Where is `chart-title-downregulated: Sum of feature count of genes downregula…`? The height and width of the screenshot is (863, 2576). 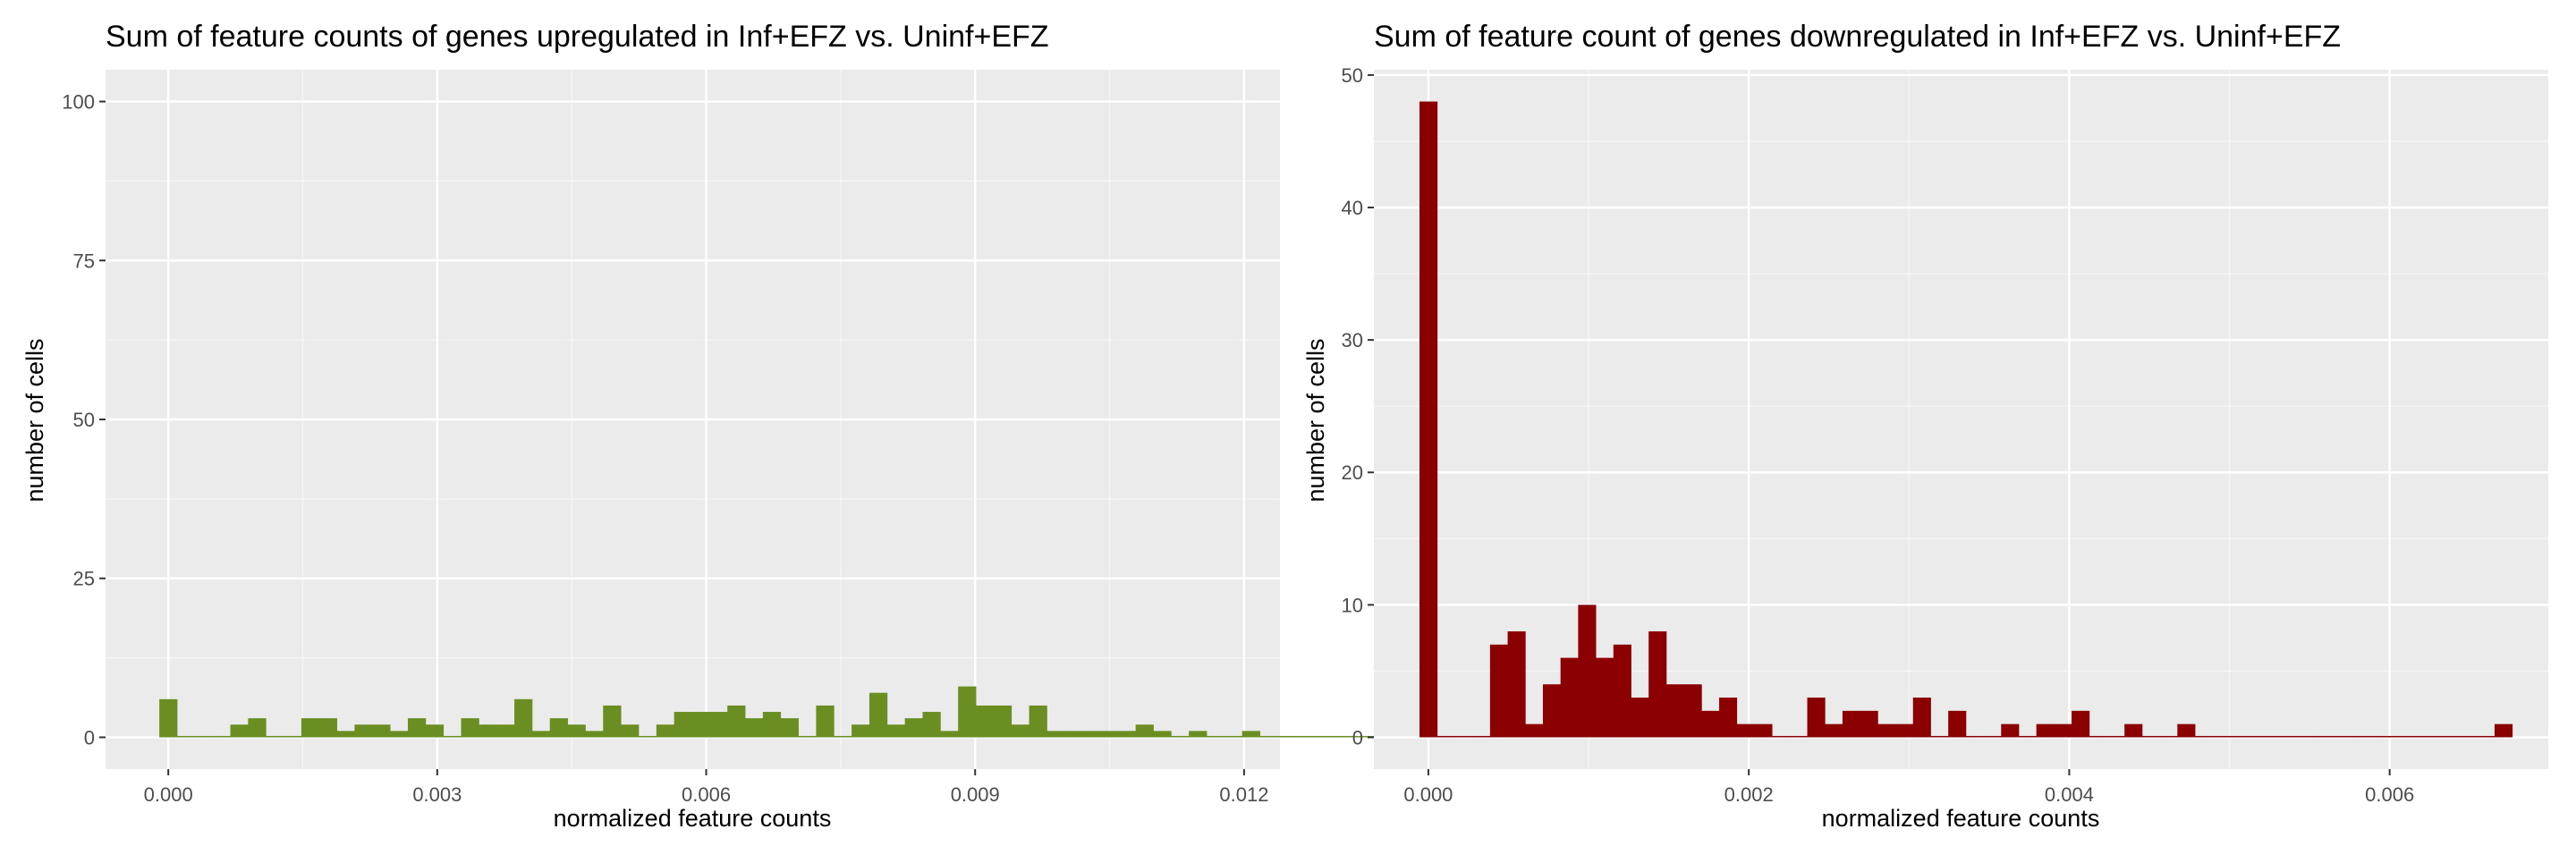
chart-title-downregulated: Sum of feature count of genes downregula… is located at coordinates (1857, 37).